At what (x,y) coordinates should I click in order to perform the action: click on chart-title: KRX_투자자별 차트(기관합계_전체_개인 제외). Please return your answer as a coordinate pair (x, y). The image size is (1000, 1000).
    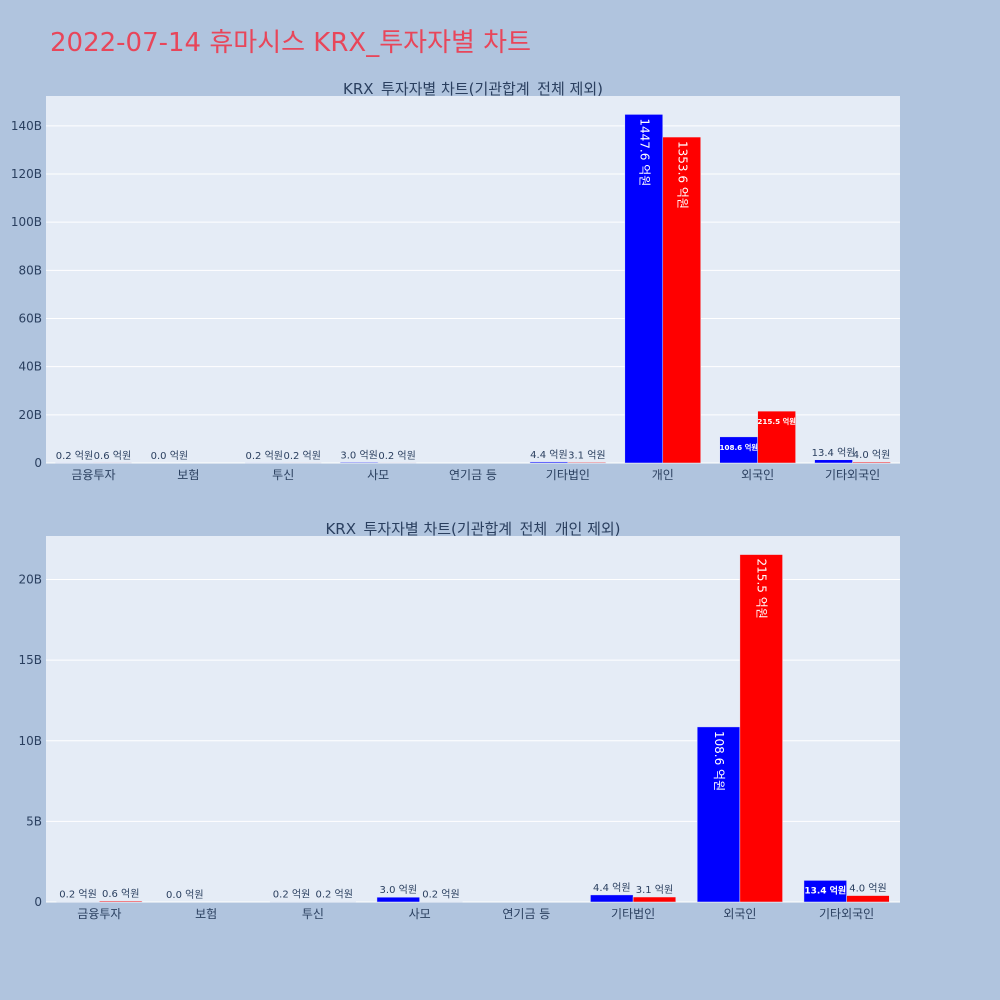
    Looking at the image, I should click on (472, 529).